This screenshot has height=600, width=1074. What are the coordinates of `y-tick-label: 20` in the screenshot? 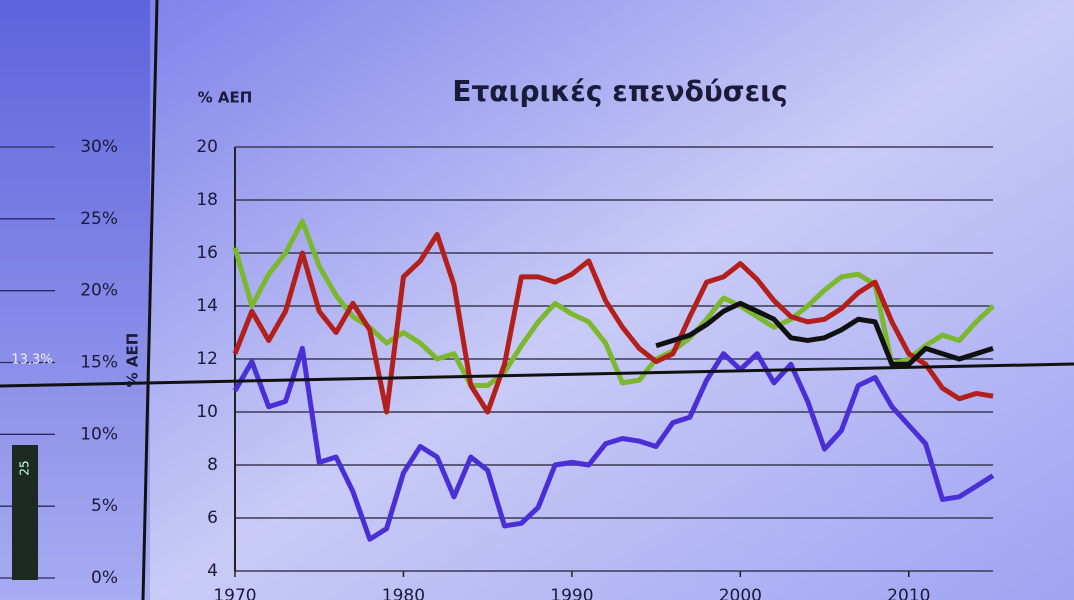 It's located at (207, 147).